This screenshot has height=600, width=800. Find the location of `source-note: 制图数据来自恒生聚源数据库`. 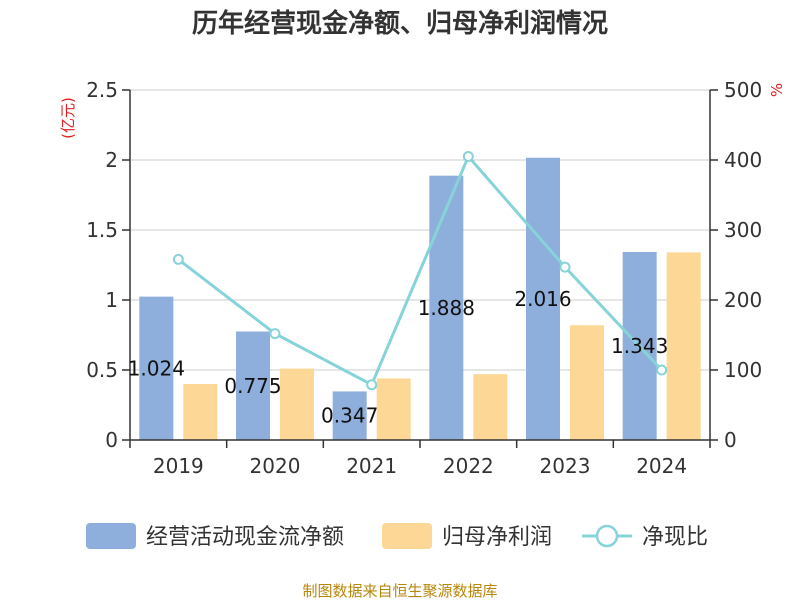

source-note: 制图数据来自恒生聚源数据库 is located at coordinates (399, 591).